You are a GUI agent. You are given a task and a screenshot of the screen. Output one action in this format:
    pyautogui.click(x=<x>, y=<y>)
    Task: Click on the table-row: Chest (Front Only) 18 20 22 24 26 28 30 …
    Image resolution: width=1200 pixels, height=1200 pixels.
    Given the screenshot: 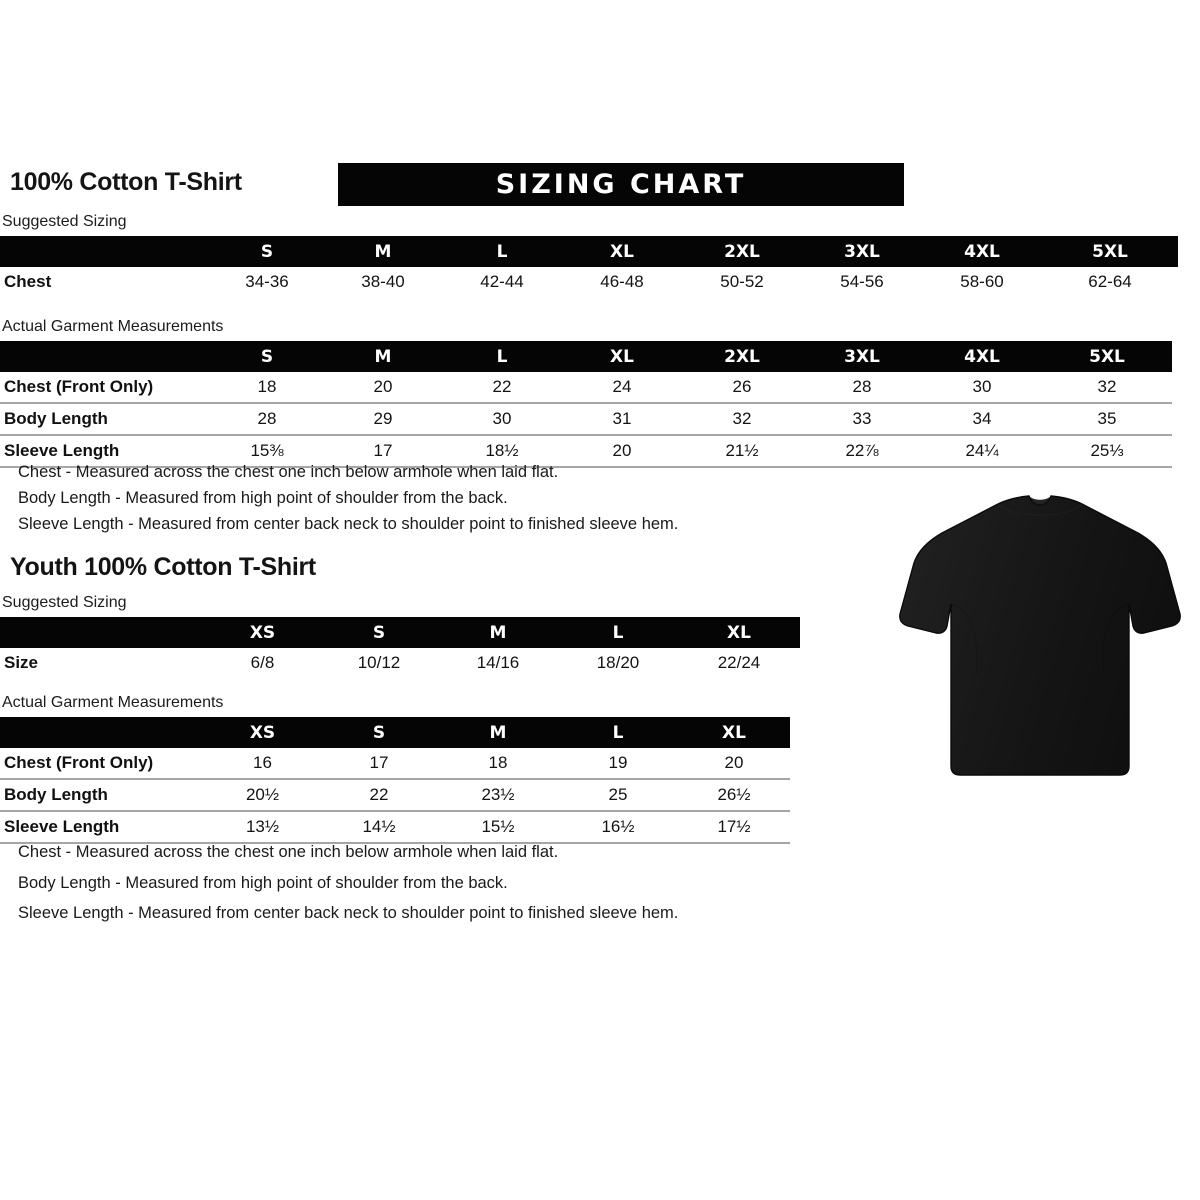 What is the action you would take?
    pyautogui.click(x=586, y=387)
    